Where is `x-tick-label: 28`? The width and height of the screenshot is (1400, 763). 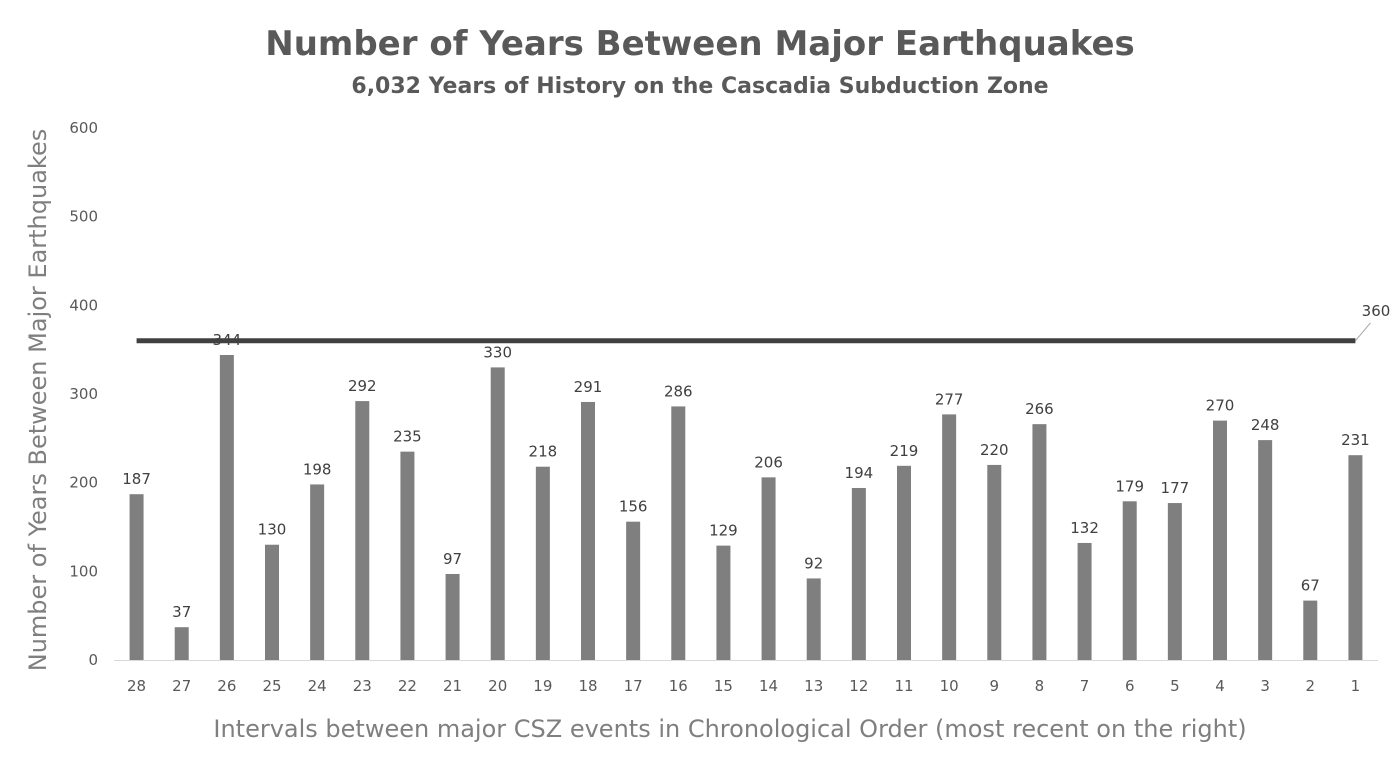
x-tick-label: 28 is located at coordinates (136, 686).